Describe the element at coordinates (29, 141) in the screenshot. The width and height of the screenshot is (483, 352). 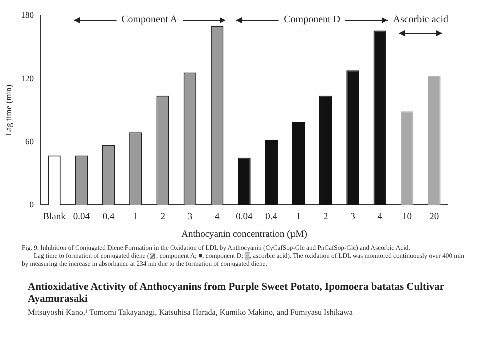
I see `y-tick-label: 60` at that location.